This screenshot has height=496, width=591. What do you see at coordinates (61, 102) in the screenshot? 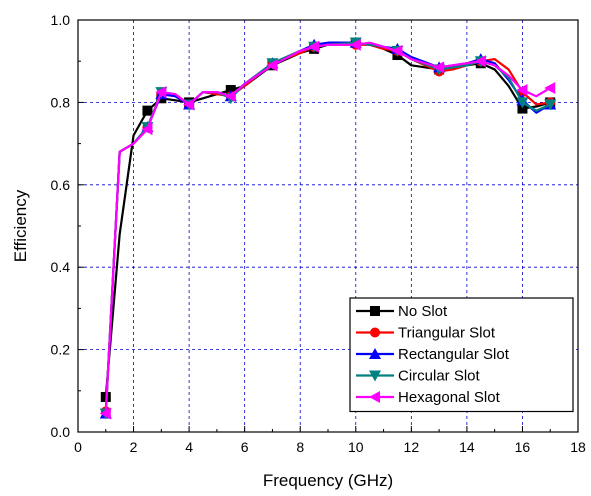
I see `y-tick-label: 0.8` at bounding box center [61, 102].